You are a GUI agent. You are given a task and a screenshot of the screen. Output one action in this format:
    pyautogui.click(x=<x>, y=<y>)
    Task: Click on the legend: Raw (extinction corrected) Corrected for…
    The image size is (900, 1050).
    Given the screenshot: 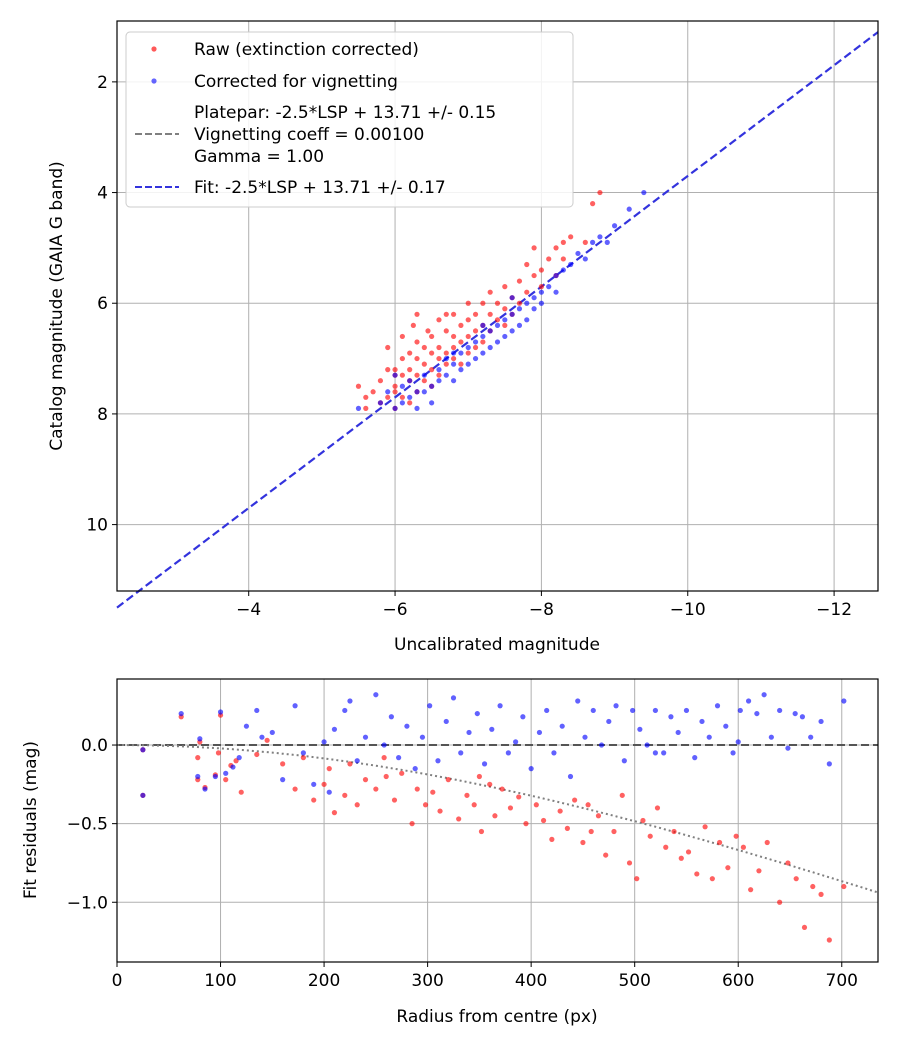 What is the action you would take?
    pyautogui.click(x=349, y=119)
    